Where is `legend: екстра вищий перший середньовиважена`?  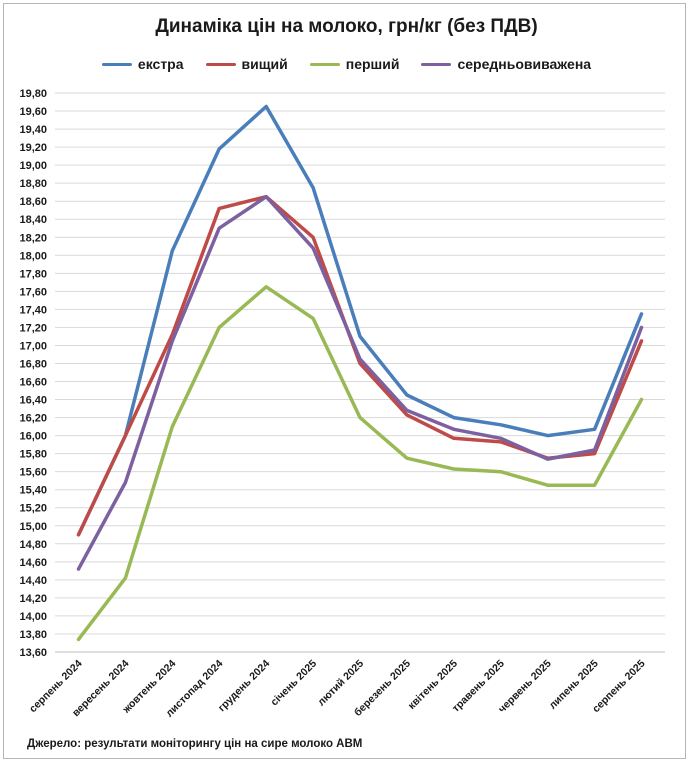 legend: екстра вищий перший середньовиважена is located at coordinates (346, 64).